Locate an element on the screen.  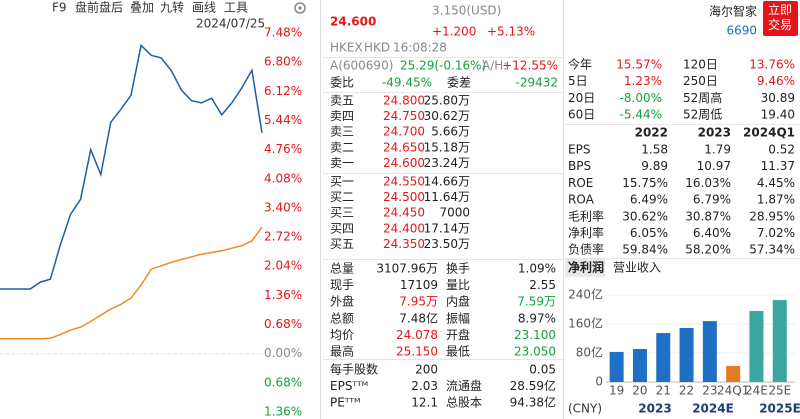
stat-value: 12.1 is located at coordinates (424, 403).